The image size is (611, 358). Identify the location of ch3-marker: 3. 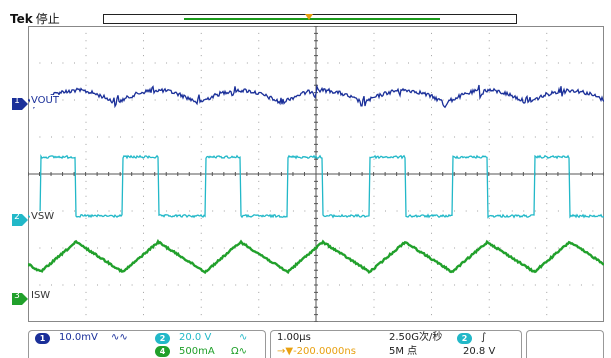
(20, 297).